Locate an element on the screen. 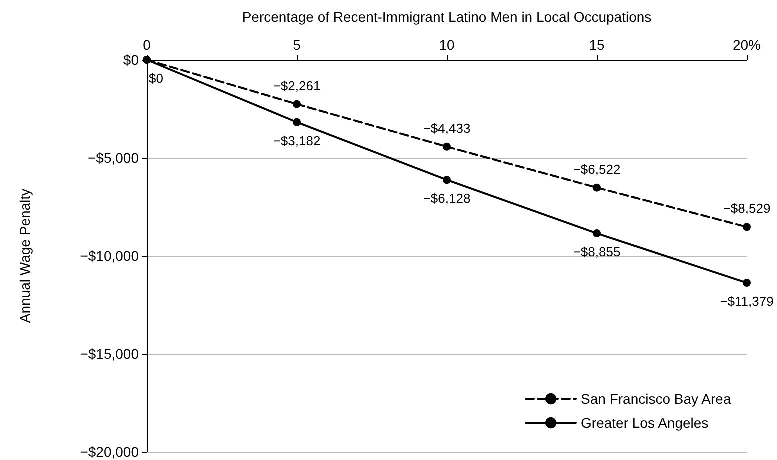  legend-label: Greater Los Angeles is located at coordinates (645, 423).